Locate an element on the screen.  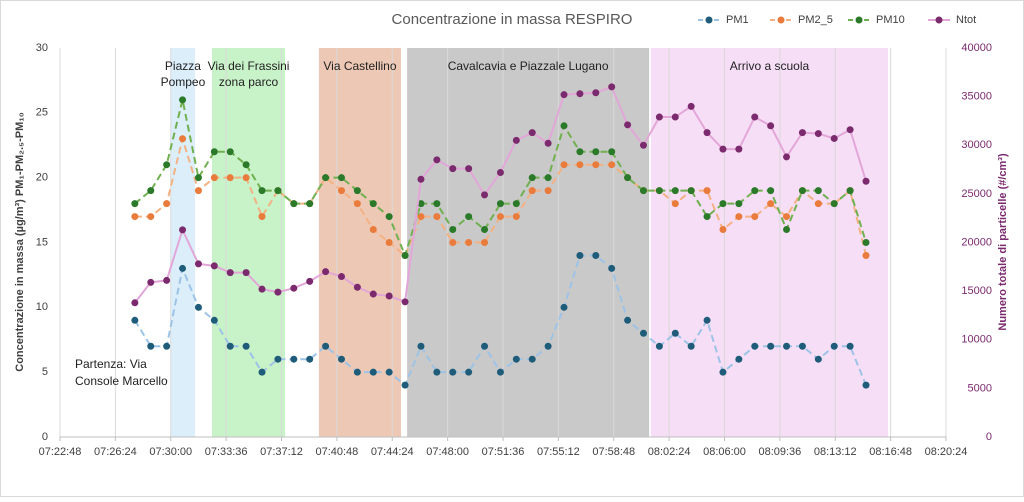
x-tick-label: 08:13:12 is located at coordinates (835, 452).